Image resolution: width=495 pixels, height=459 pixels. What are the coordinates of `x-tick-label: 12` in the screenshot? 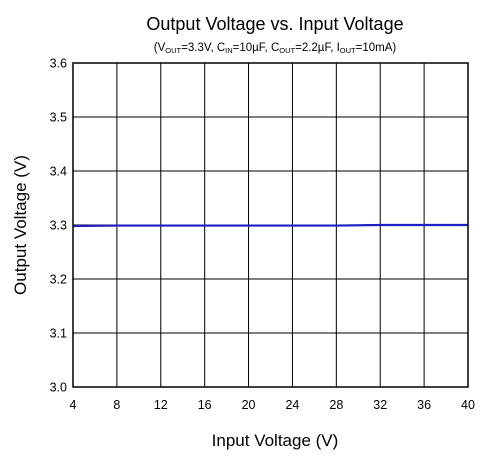 It's located at (161, 405).